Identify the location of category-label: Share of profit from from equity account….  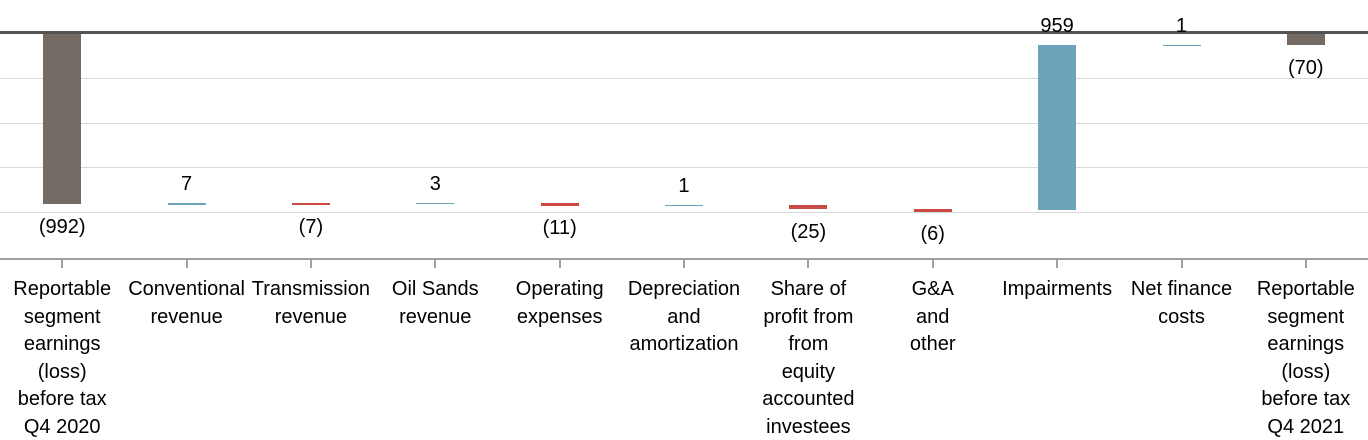
(808, 358).